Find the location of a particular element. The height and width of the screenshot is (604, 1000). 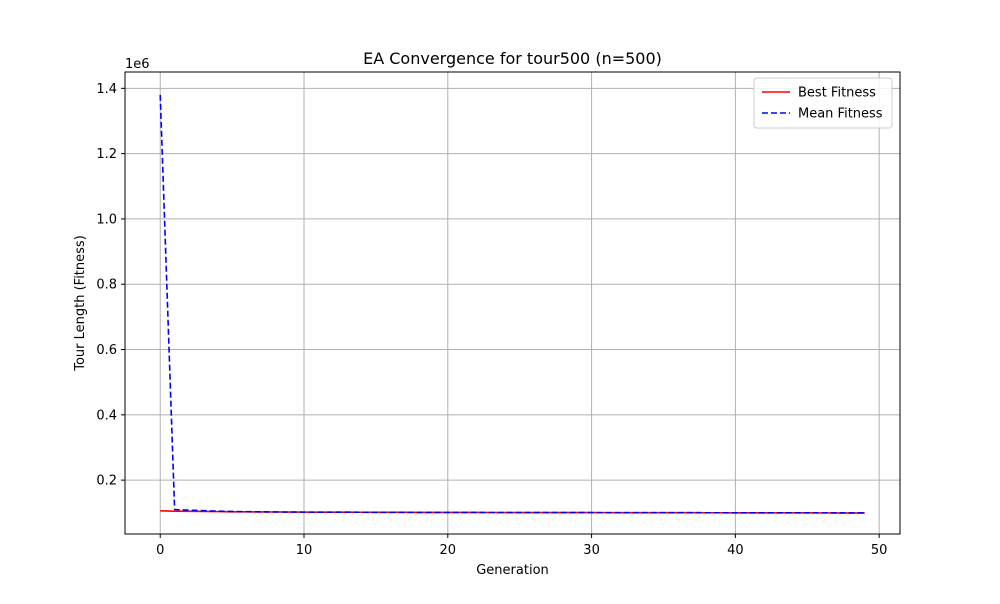

y-tick-label: 0.8 is located at coordinates (106, 285).